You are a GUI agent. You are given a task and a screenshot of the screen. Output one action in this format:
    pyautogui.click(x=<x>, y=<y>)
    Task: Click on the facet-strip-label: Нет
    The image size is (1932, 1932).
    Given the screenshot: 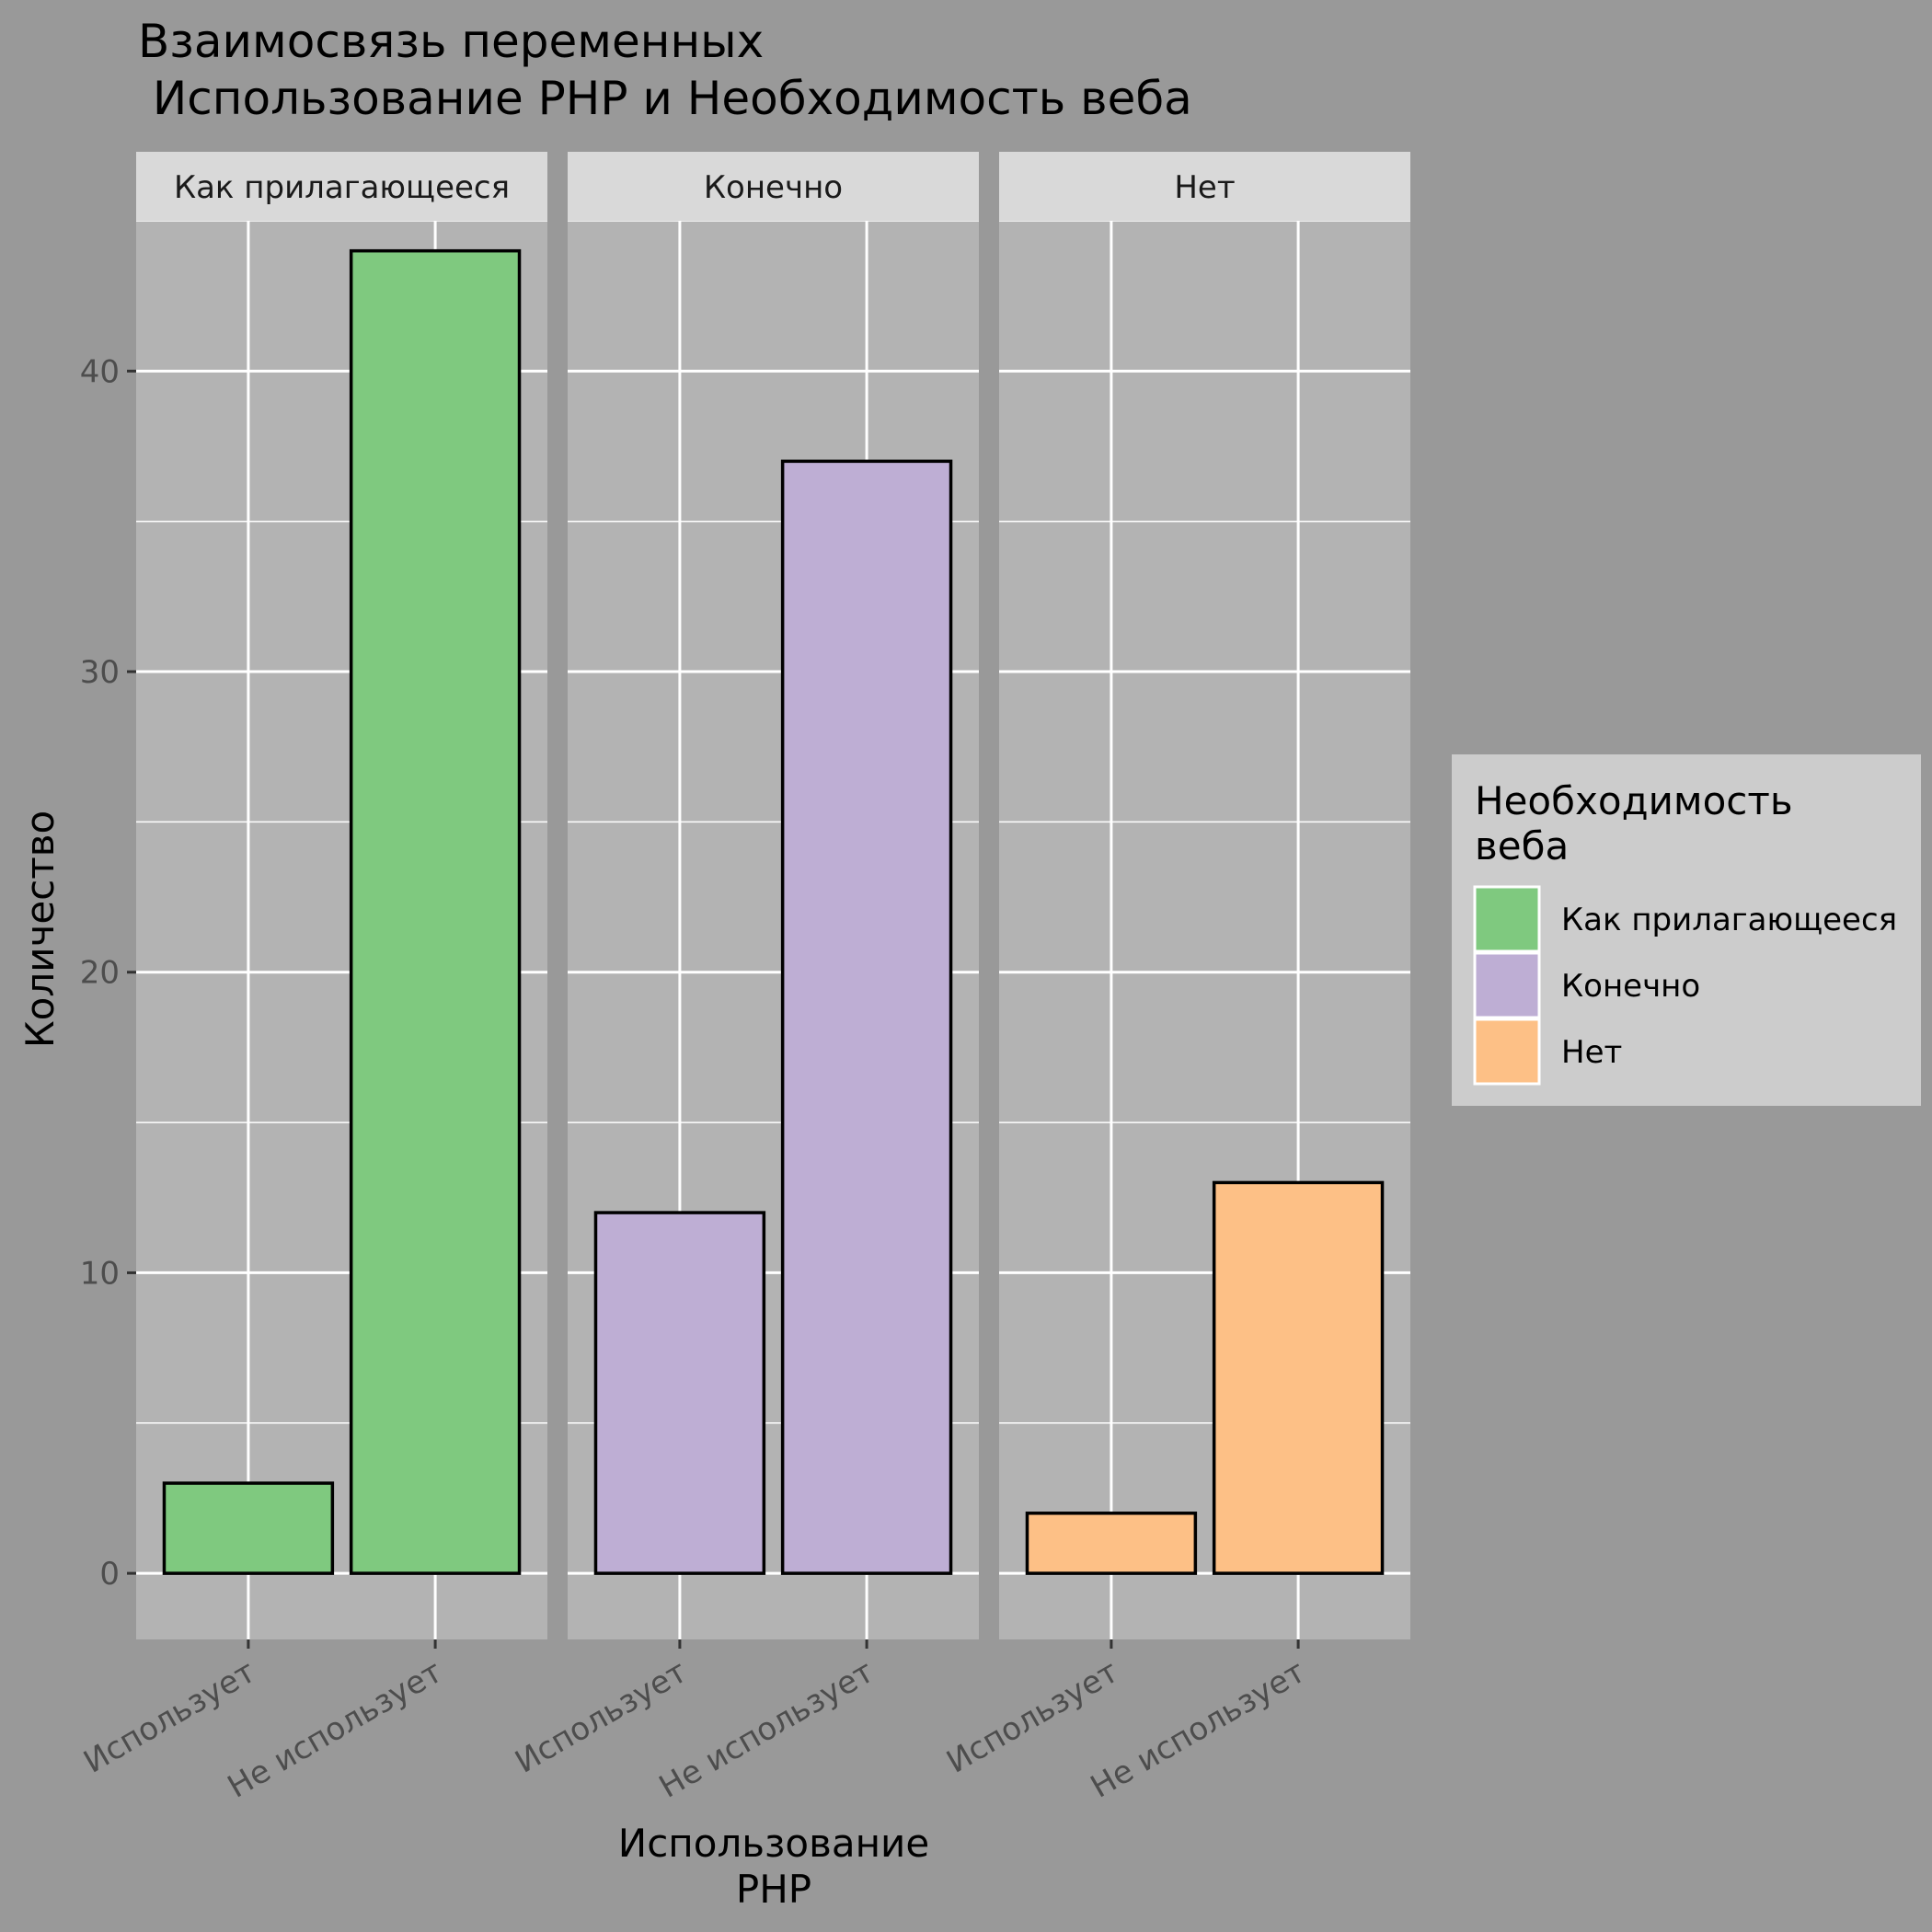 What is the action you would take?
    pyautogui.click(x=1204, y=187)
    